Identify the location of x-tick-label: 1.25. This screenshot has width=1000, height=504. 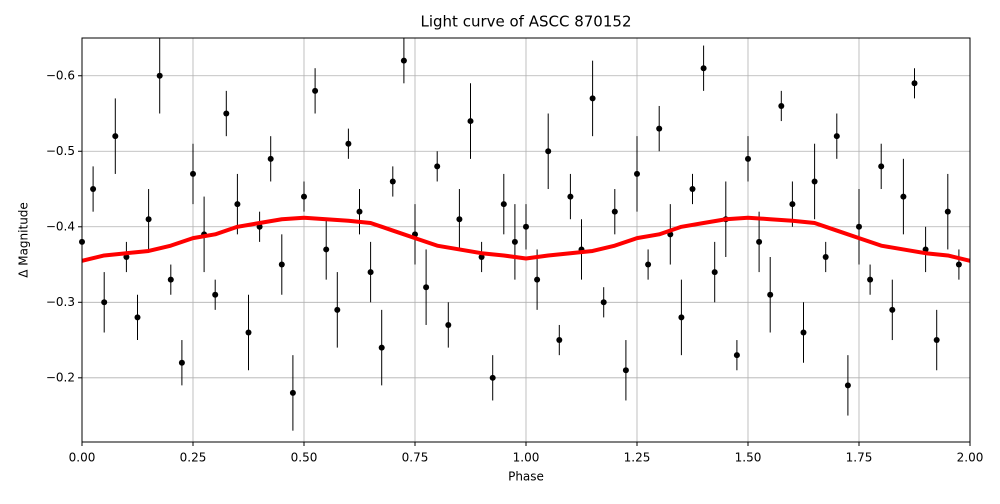
(637, 458).